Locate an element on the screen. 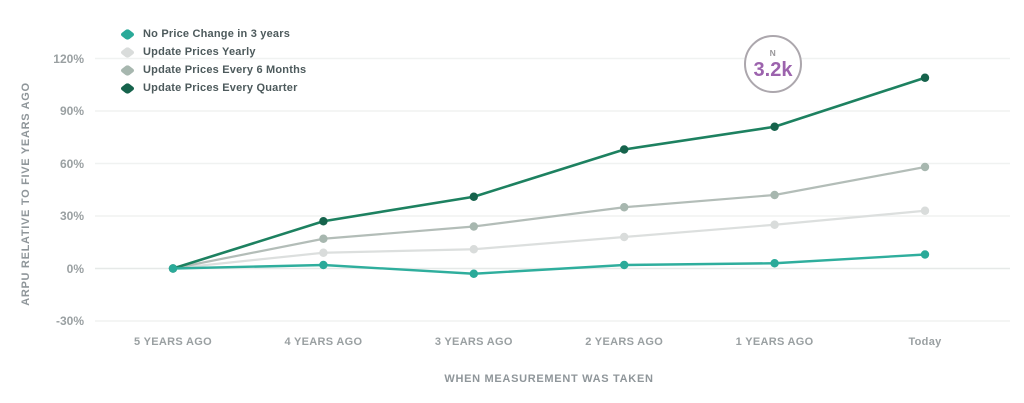 This screenshot has width=1024, height=403. y-tick-label: 120% is located at coordinates (68, 58).